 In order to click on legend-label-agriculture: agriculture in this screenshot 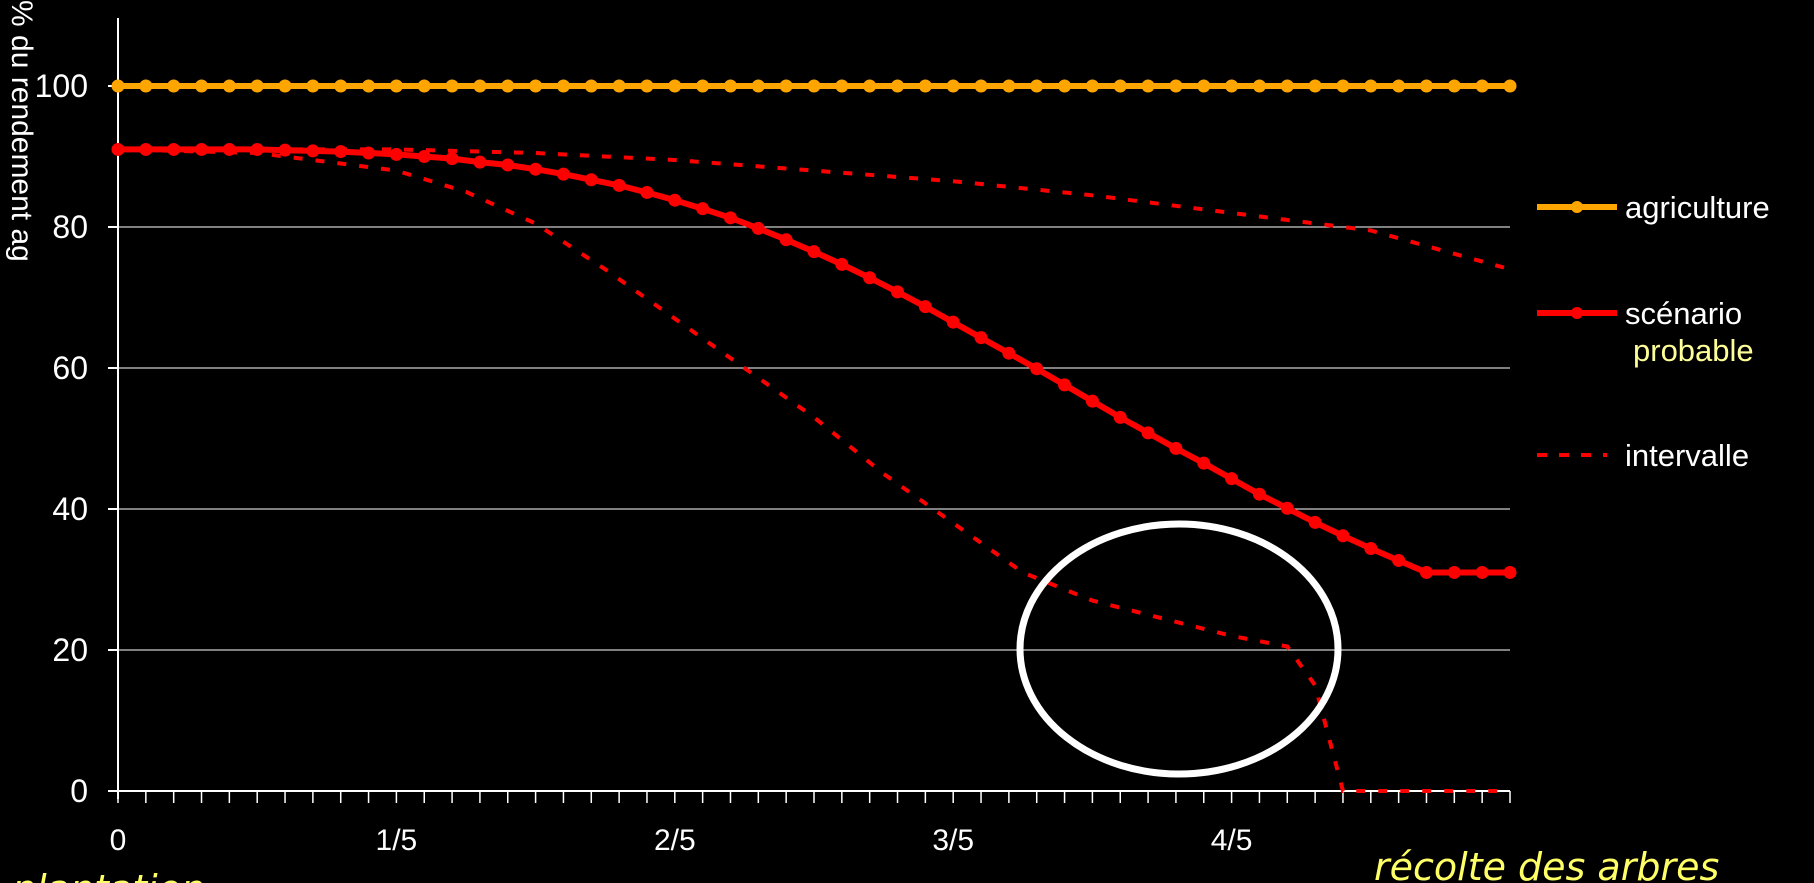, I will do `click(1697, 207)`.